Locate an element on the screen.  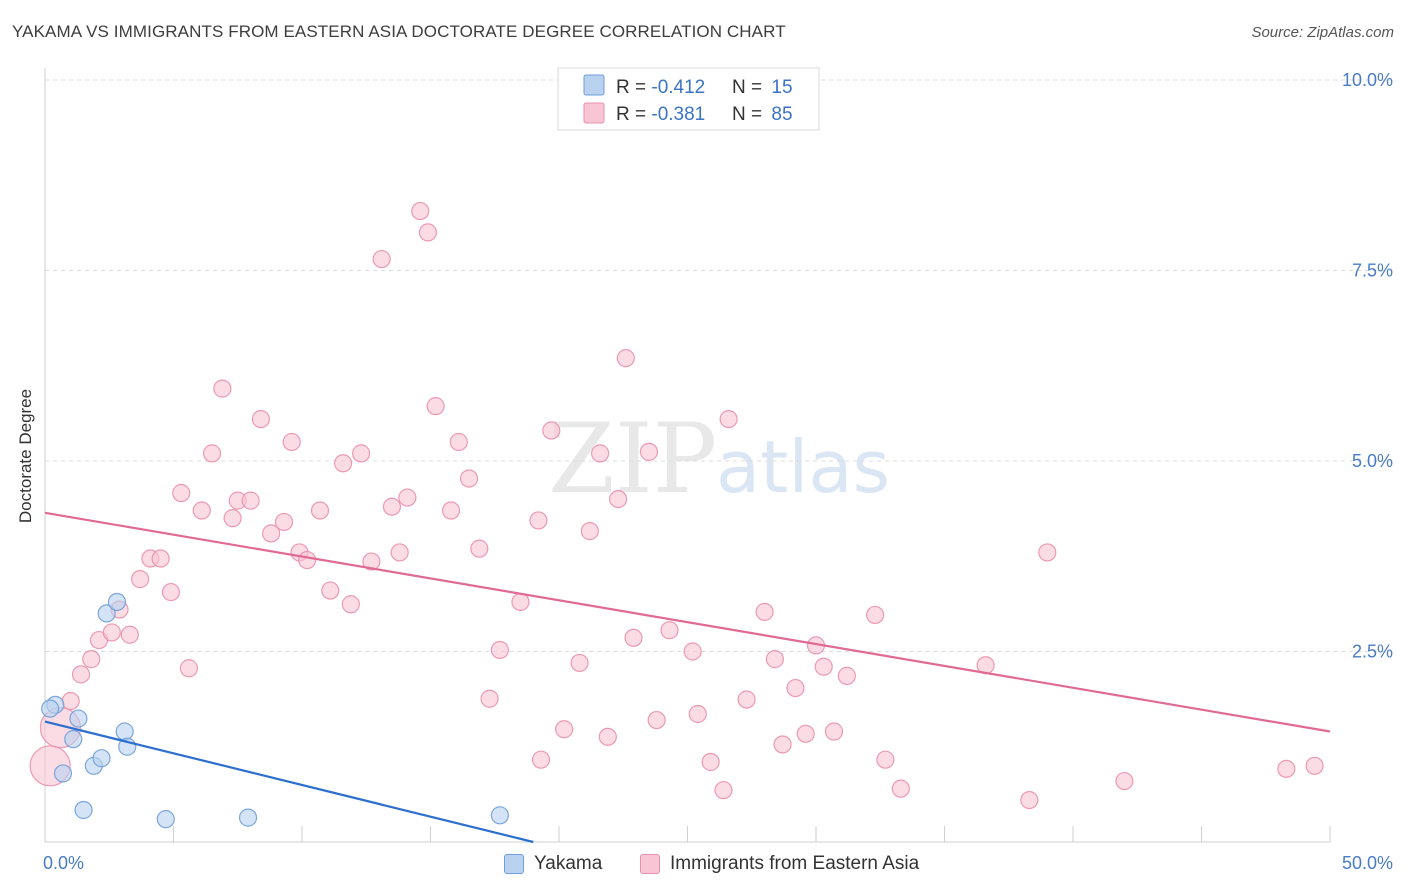
legend-n-yakama: N = 15 is located at coordinates (762, 87).